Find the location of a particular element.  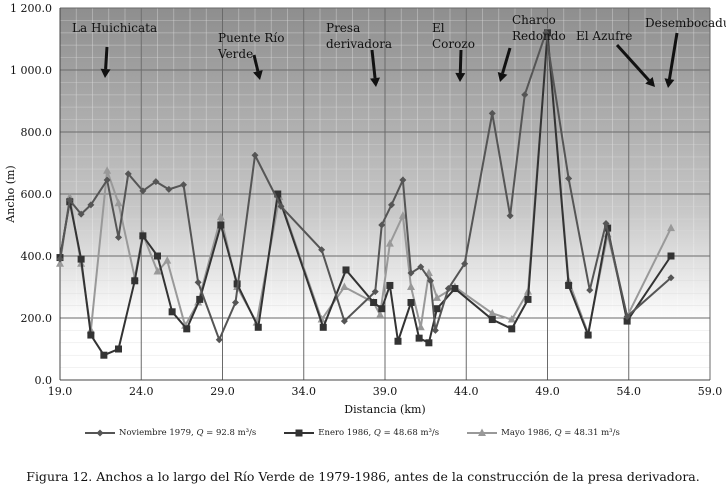

annotation-label: derivadora is located at coordinates (359, 44).